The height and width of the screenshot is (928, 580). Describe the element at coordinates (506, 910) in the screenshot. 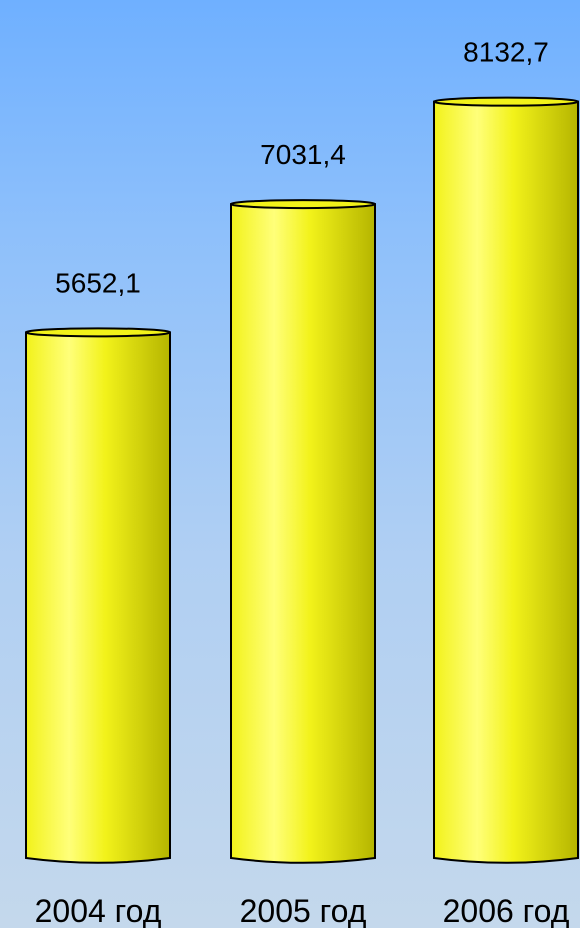

I see `category-label-3: 2006 год` at that location.